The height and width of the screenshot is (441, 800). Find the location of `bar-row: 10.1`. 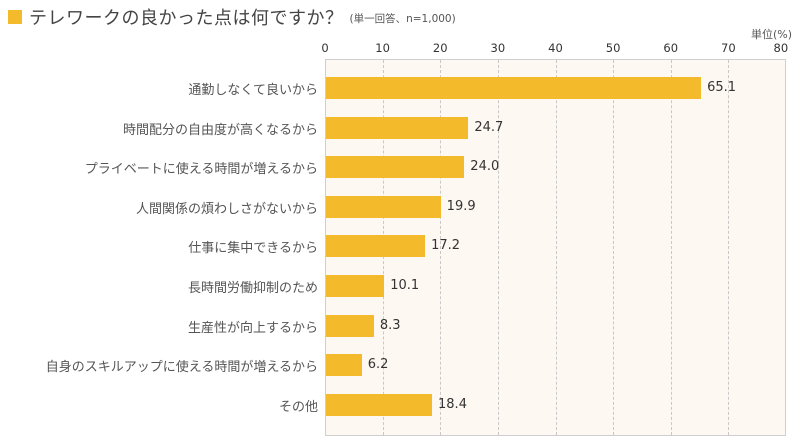

bar-row: 10.1 is located at coordinates (556, 286).